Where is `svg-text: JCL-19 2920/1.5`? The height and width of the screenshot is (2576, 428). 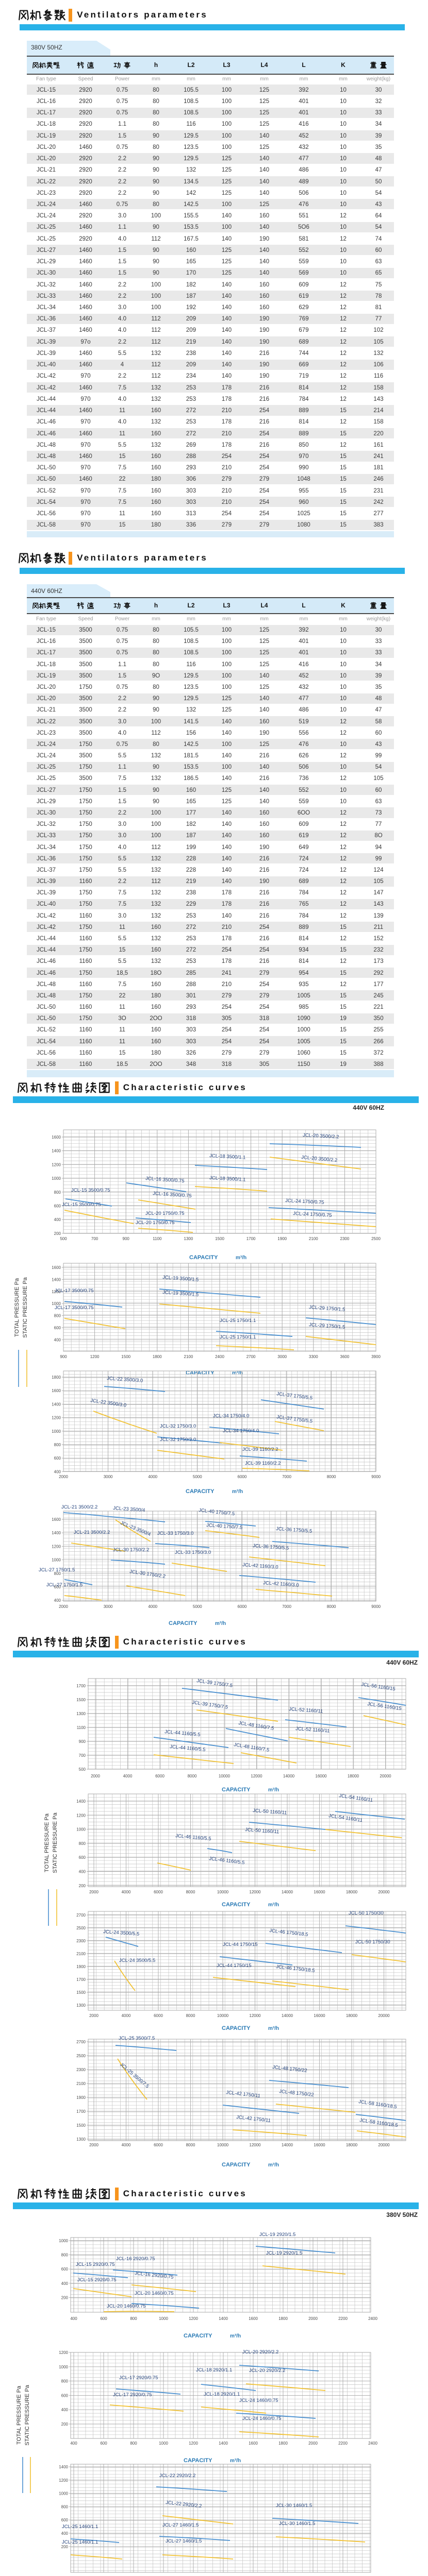 svg-text: JCL-19 2920/1.5 is located at coordinates (284, 2253).